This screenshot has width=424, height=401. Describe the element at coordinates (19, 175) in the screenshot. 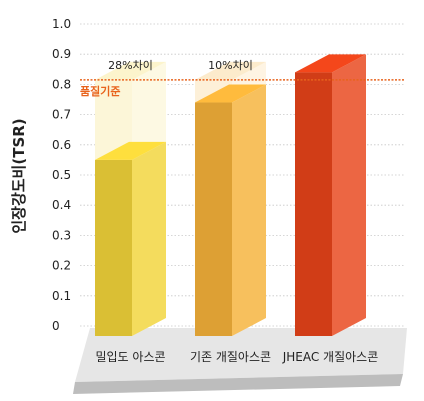

I see `y-axis-label: 인장강도비(TSR)` at that location.